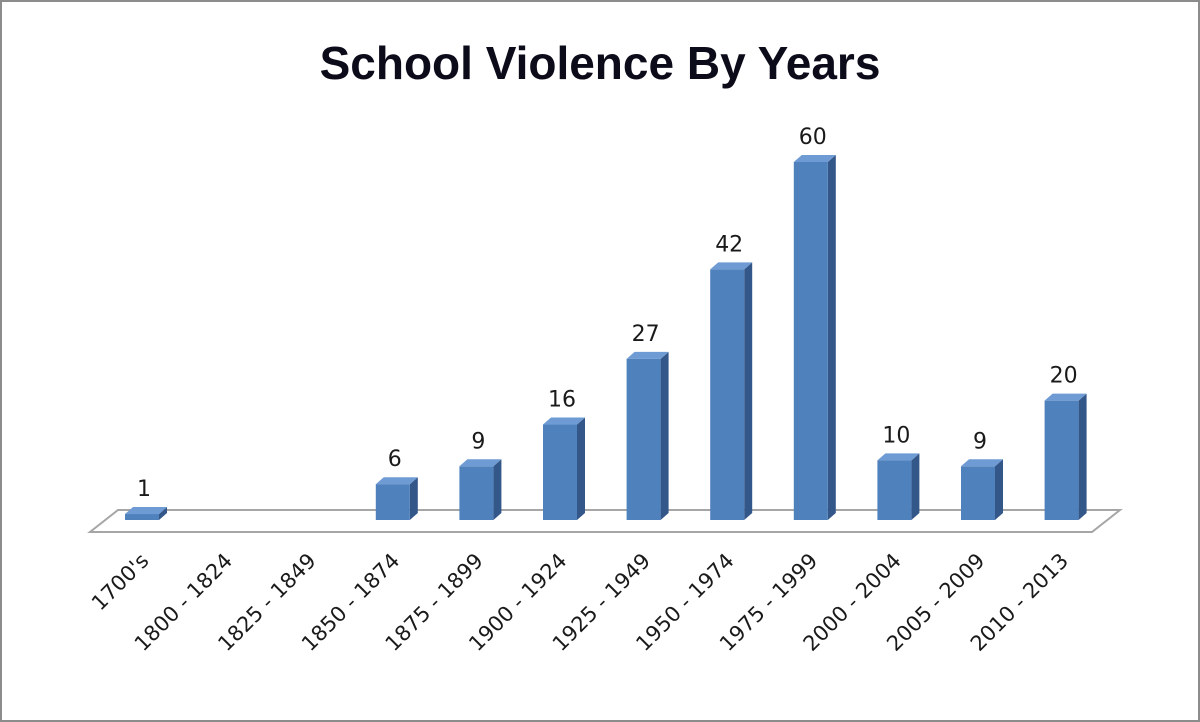  What do you see at coordinates (980, 441) in the screenshot?
I see `data-label-10: 9` at bounding box center [980, 441].